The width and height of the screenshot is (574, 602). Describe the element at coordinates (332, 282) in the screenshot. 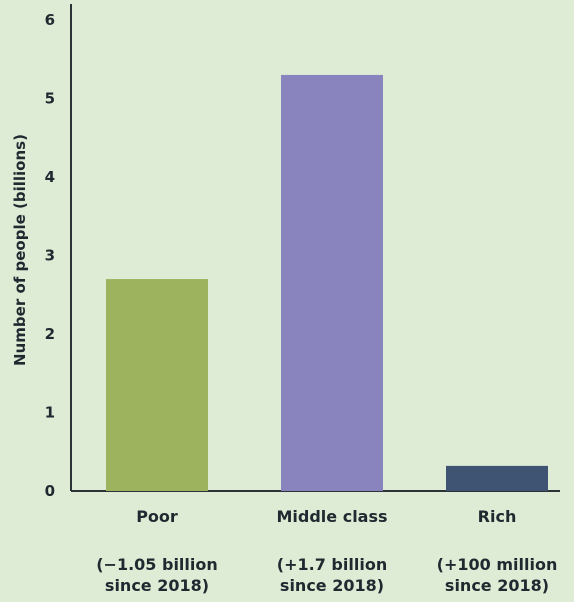

I see `bar-middle-class` at that location.